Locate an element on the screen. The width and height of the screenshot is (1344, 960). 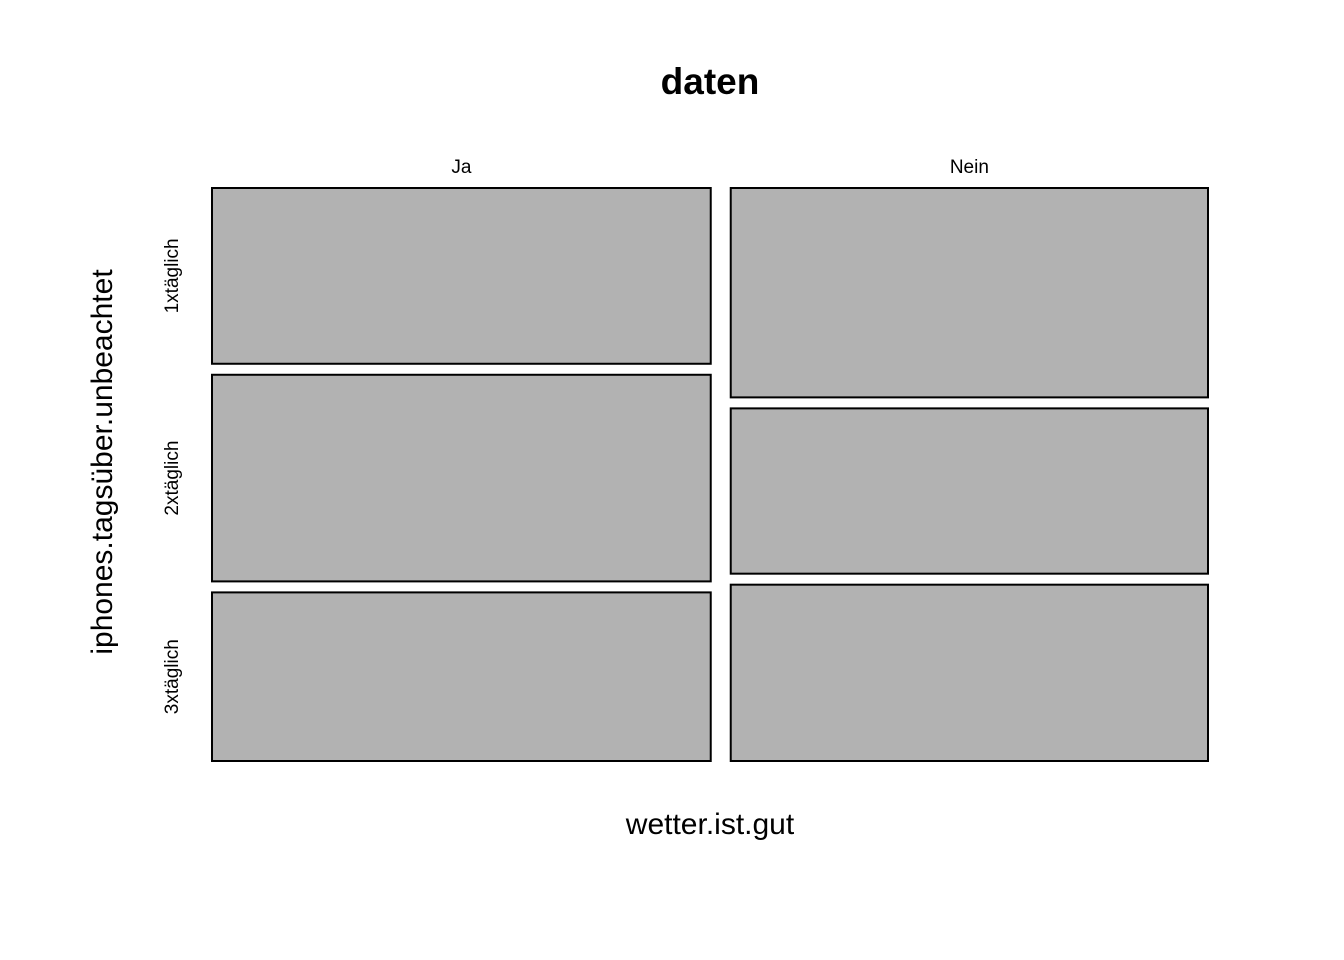
y-tick-label: 2xtäglich is located at coordinates (172, 478).